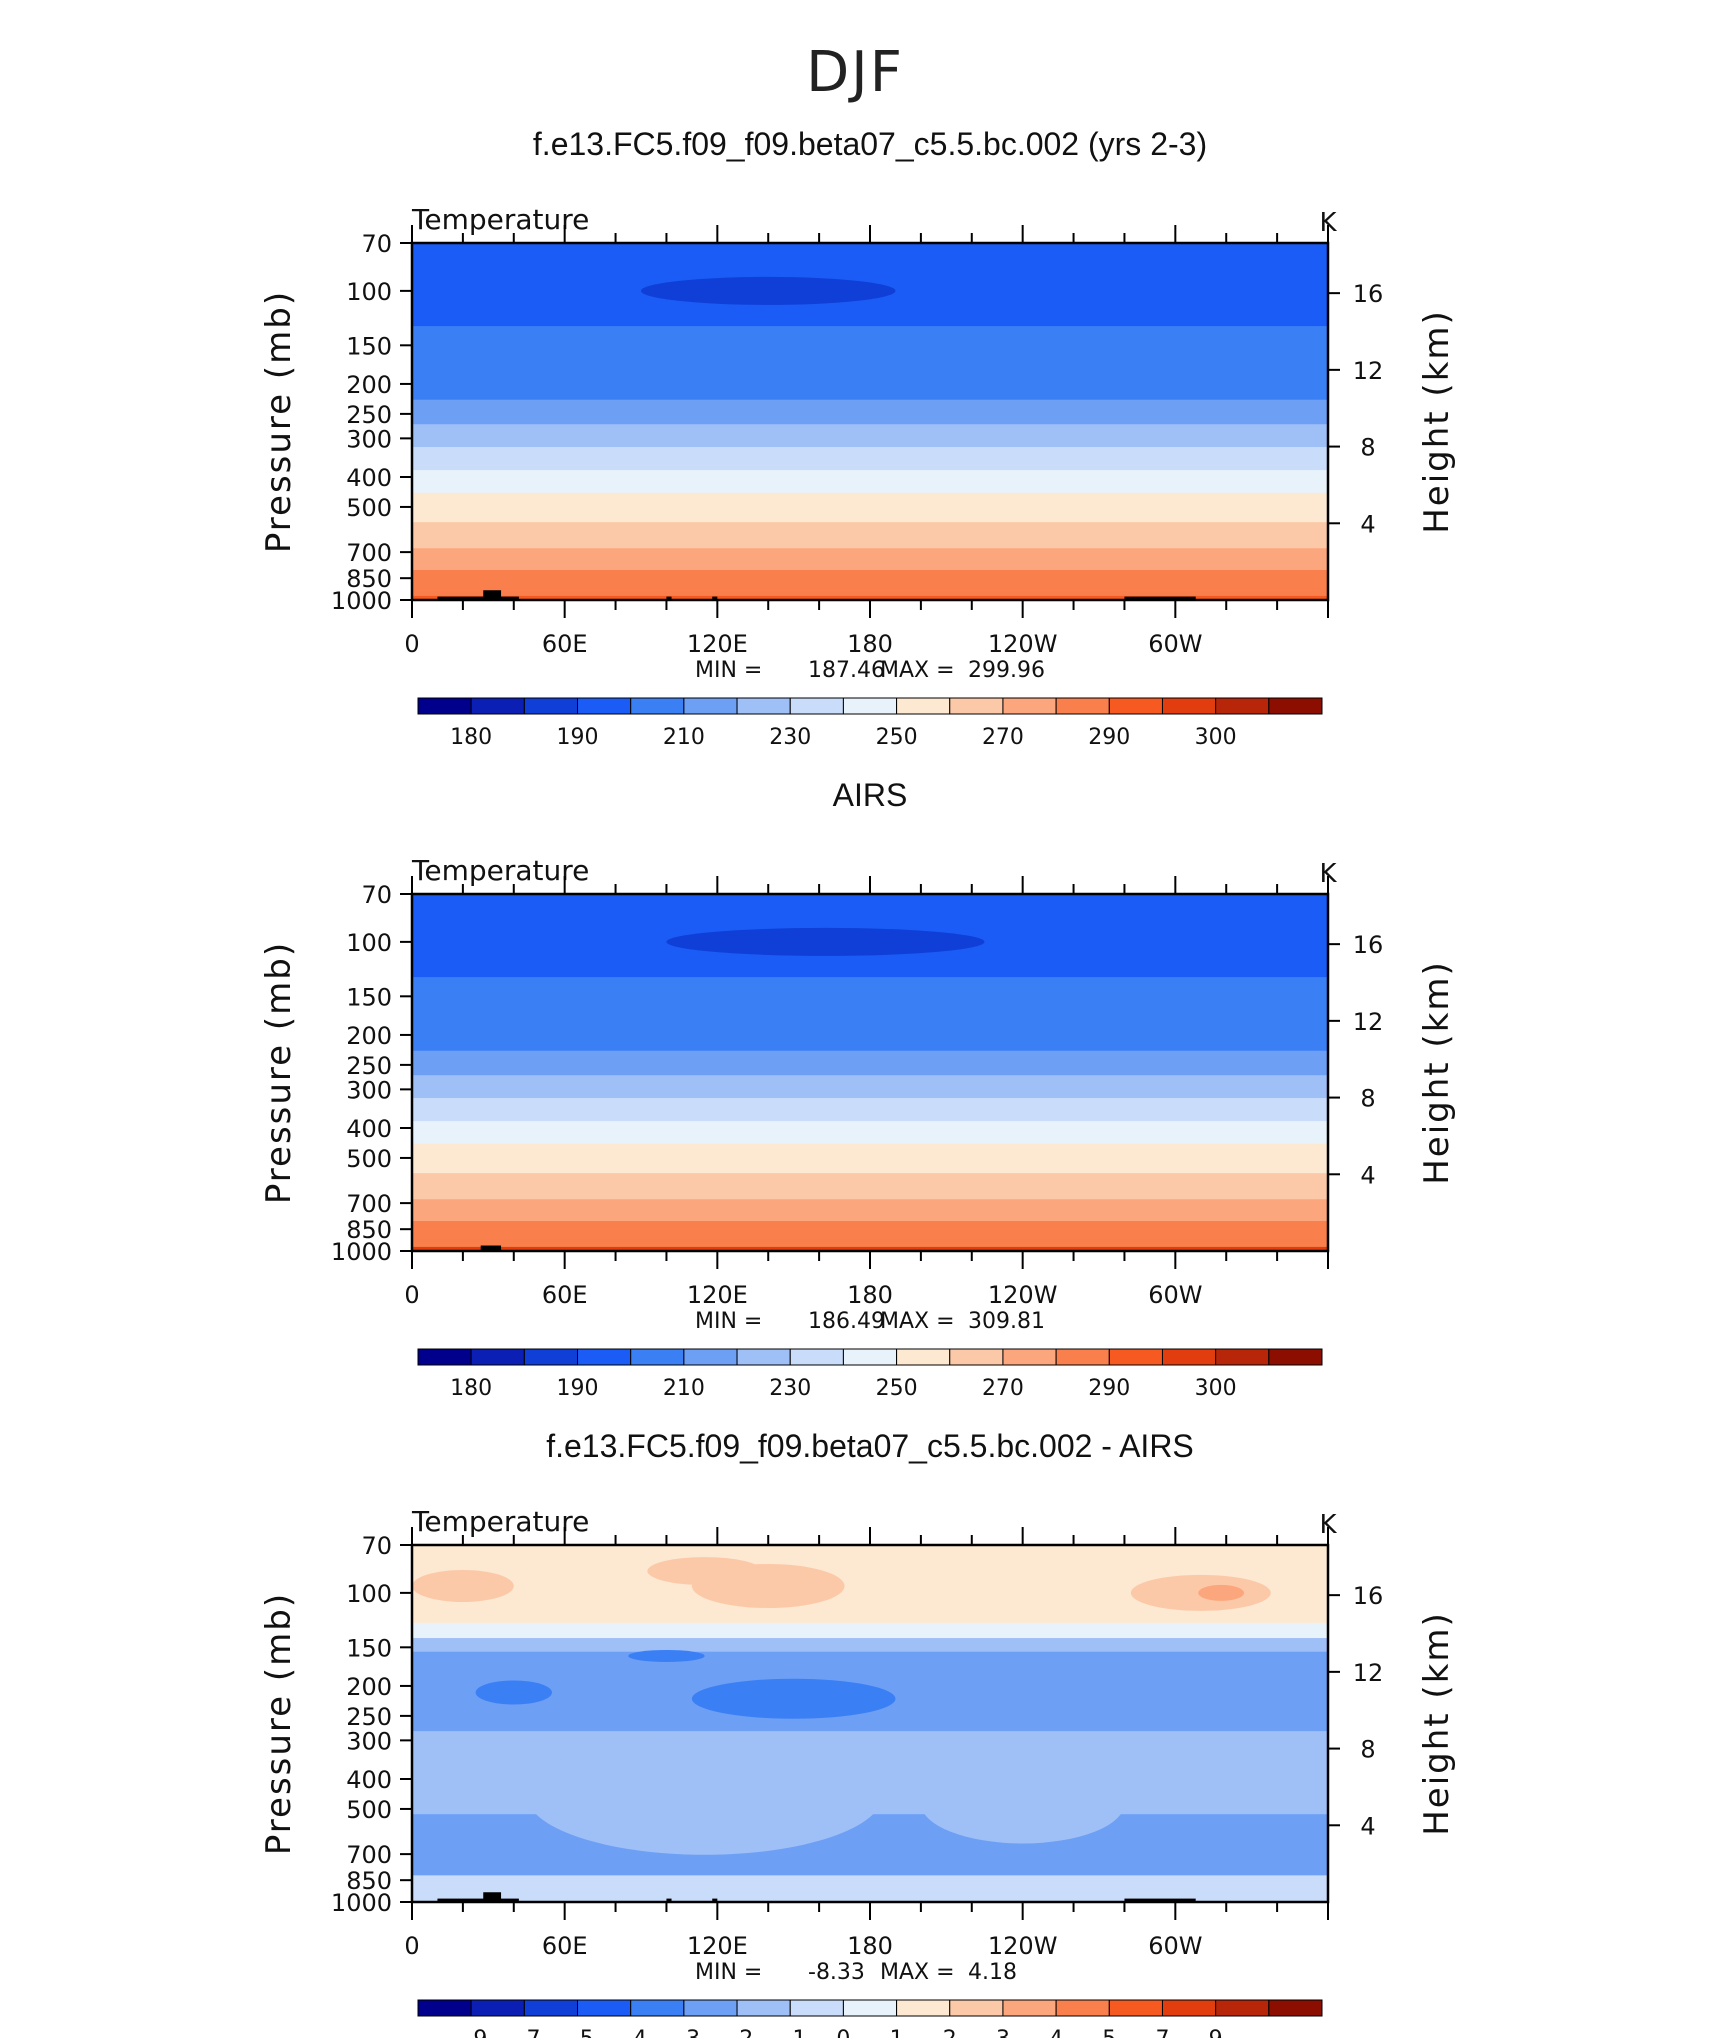 This screenshot has height=2038, width=1710. What do you see at coordinates (1216, 2032) in the screenshot?
I see `colorbar-label: 9` at bounding box center [1216, 2032].